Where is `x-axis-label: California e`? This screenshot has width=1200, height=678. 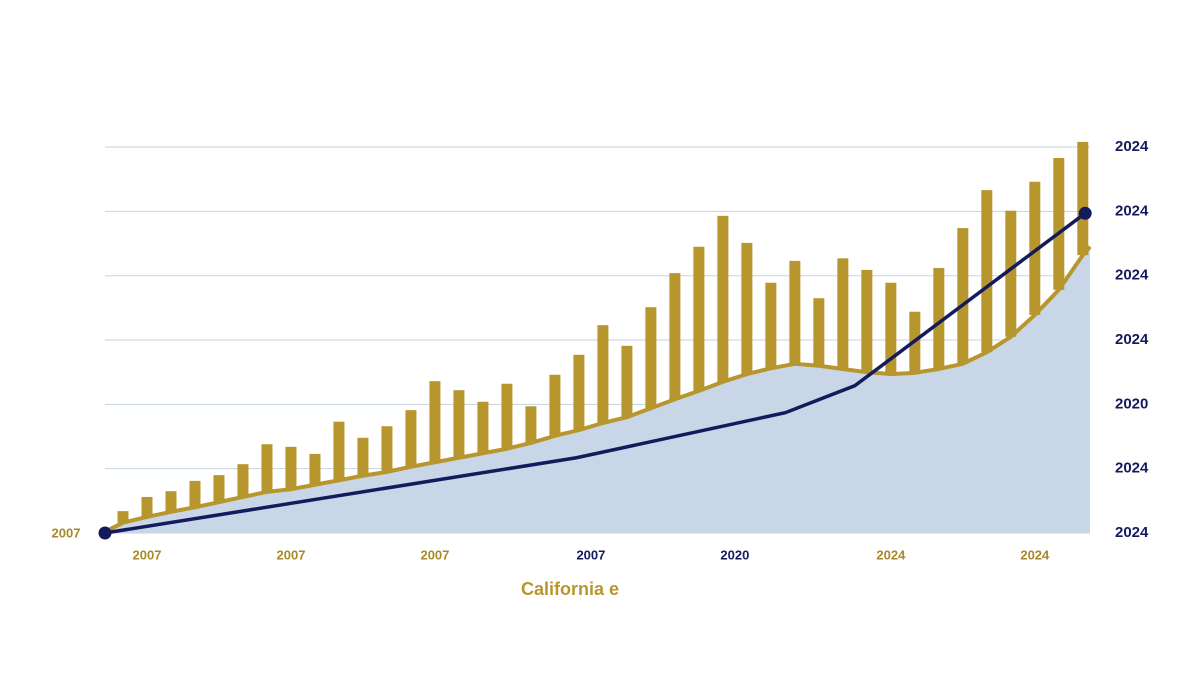 x-axis-label: California e is located at coordinates (570, 589).